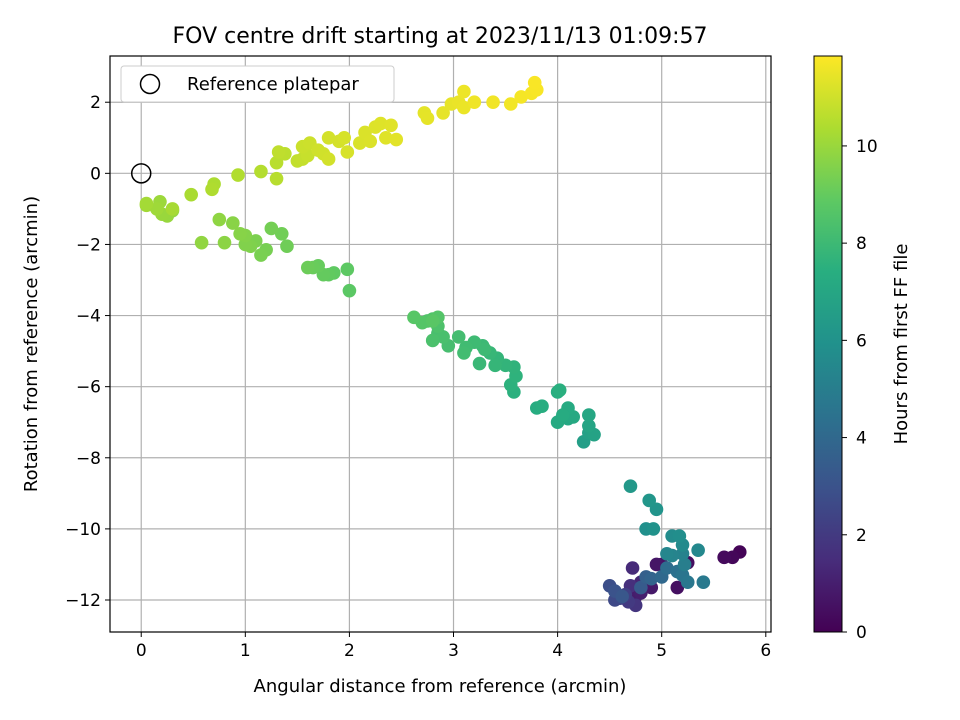 This screenshot has width=960, height=720. What do you see at coordinates (88, 388) in the screenshot?
I see `y-tick-label: −6` at bounding box center [88, 388].